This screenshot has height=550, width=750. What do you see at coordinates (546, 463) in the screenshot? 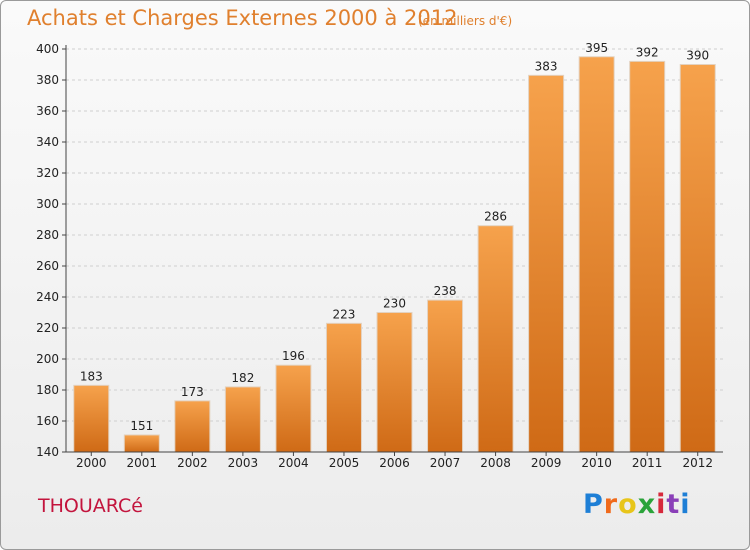
I see `x-tick-label: 2009` at bounding box center [546, 463].